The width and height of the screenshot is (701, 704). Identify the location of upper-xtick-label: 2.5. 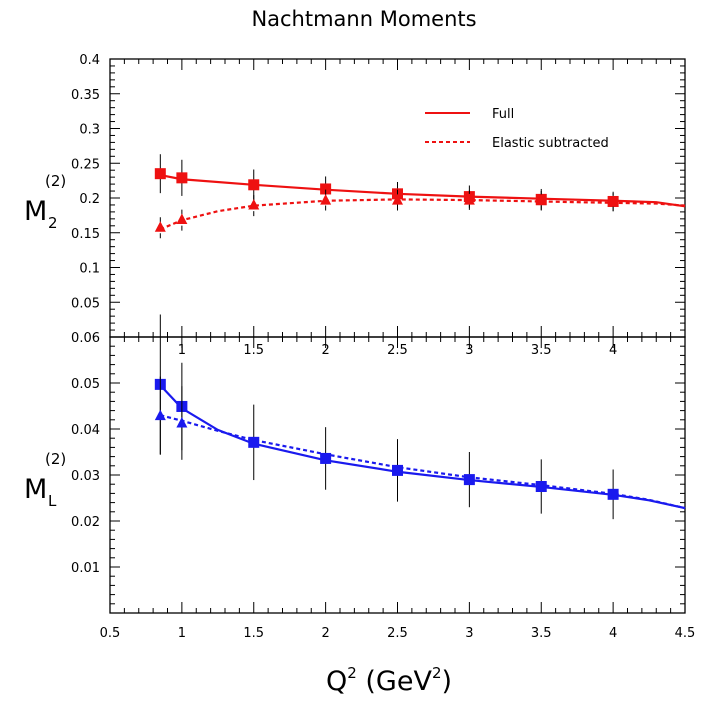
(397, 350).